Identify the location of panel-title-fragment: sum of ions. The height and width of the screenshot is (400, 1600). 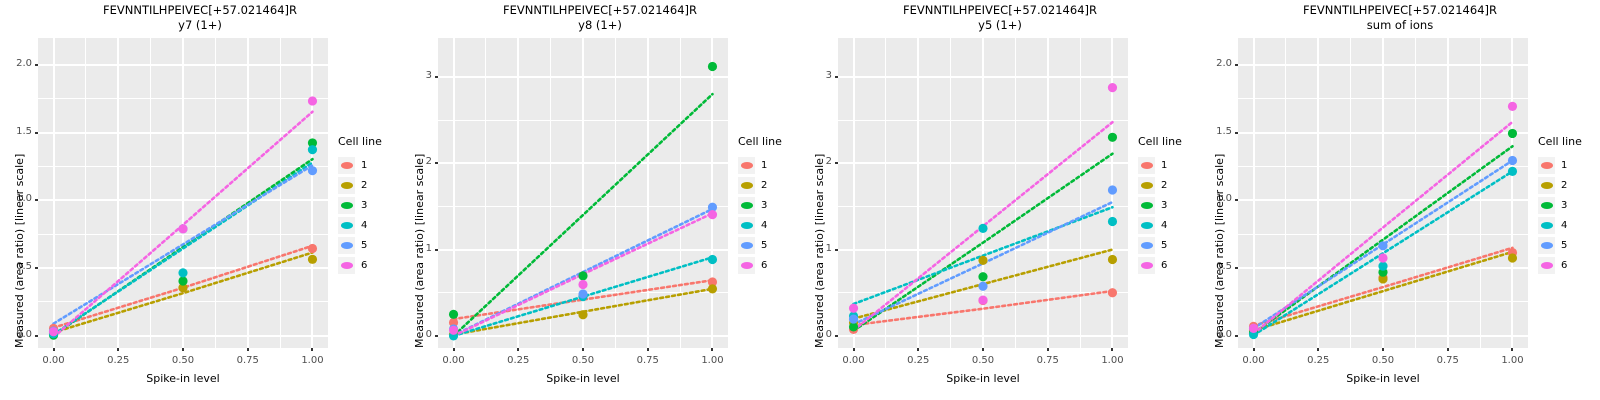
(1400, 25).